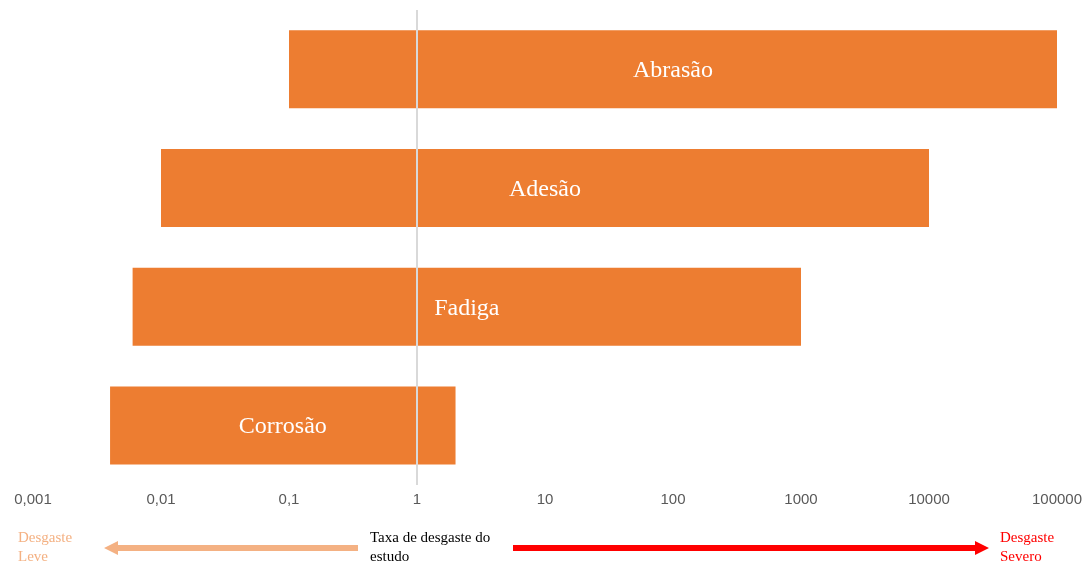 The image size is (1091, 570). What do you see at coordinates (673, 498) in the screenshot?
I see `x-tick-label: 100` at bounding box center [673, 498].